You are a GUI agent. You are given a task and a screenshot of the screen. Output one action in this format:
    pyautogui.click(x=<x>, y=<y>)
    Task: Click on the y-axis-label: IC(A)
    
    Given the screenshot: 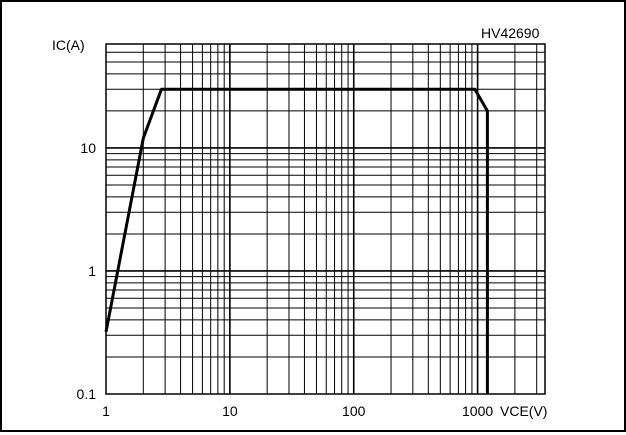 What is the action you would take?
    pyautogui.click(x=68, y=45)
    